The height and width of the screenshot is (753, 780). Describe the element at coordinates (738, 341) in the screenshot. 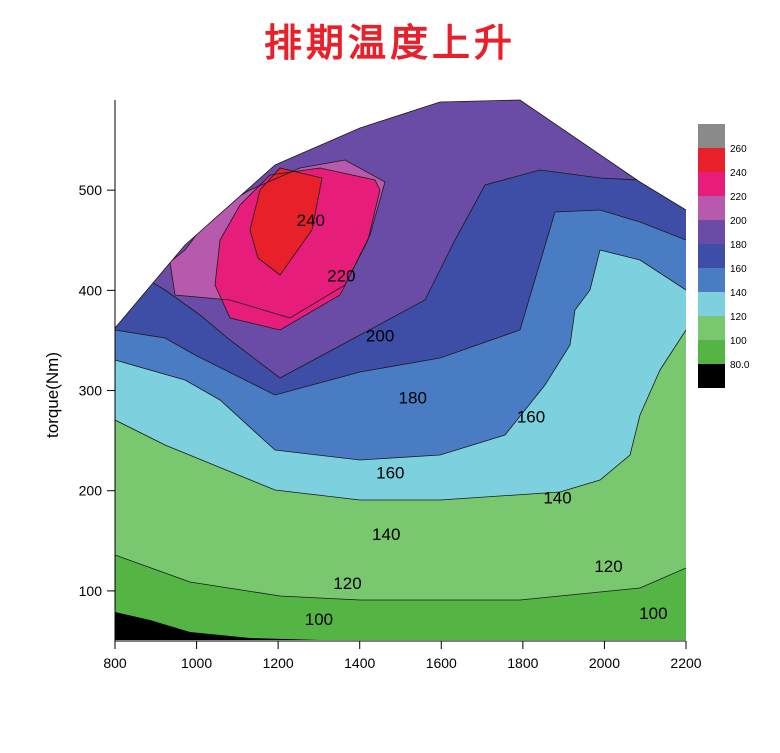

I see `legend-level-label: 100` at that location.